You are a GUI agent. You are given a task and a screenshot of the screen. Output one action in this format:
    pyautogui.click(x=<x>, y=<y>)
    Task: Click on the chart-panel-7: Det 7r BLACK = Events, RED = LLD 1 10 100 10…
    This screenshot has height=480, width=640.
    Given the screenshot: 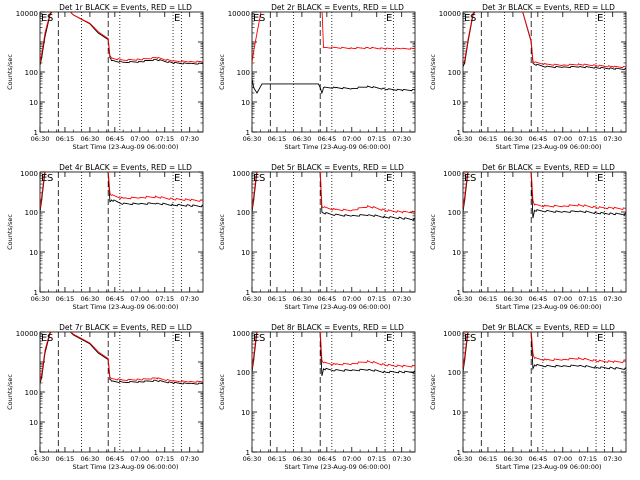 What is the action you would take?
    pyautogui.click(x=105, y=397)
    